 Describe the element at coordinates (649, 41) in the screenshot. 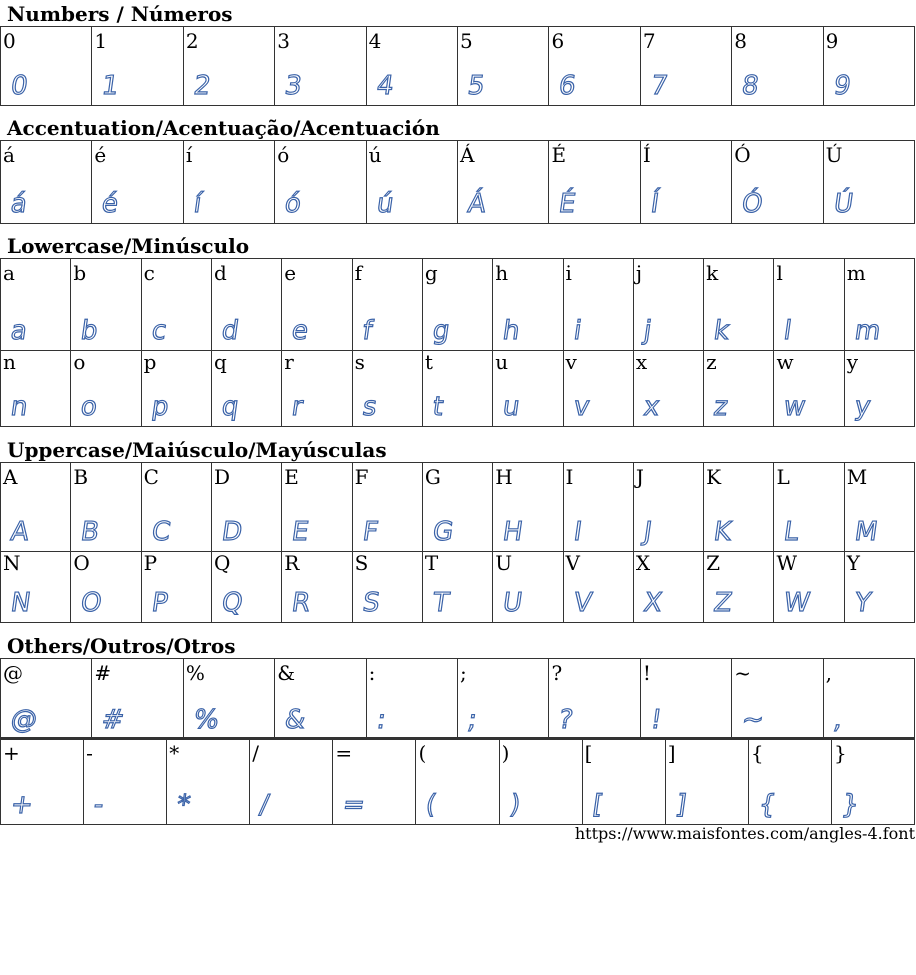

I see `character-label: 7` at that location.